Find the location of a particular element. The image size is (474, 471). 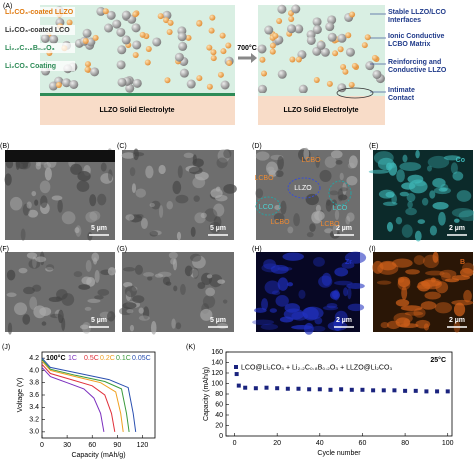

y-tick-label: 3.6 is located at coordinates (34, 395).